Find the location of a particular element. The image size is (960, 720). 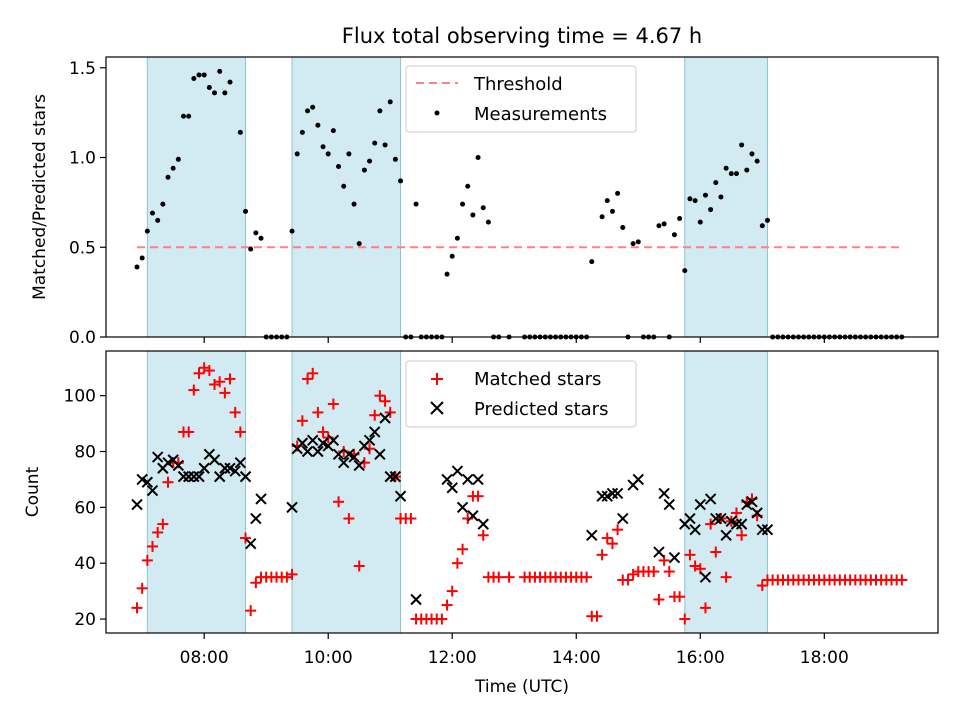

top-legend-box is located at coordinates (521, 99).